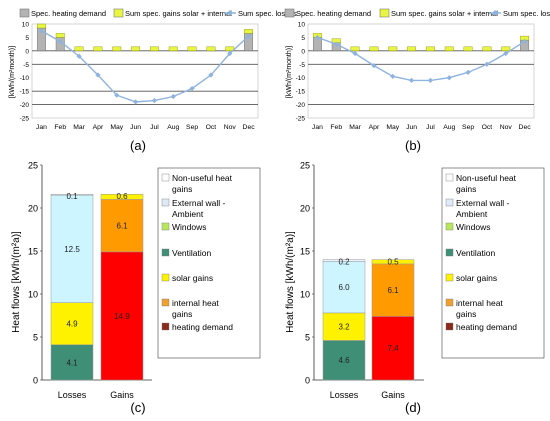 This screenshot has width=550, height=421. What do you see at coordinates (138, 145) in the screenshot?
I see `caption-a: (a)` at bounding box center [138, 145].